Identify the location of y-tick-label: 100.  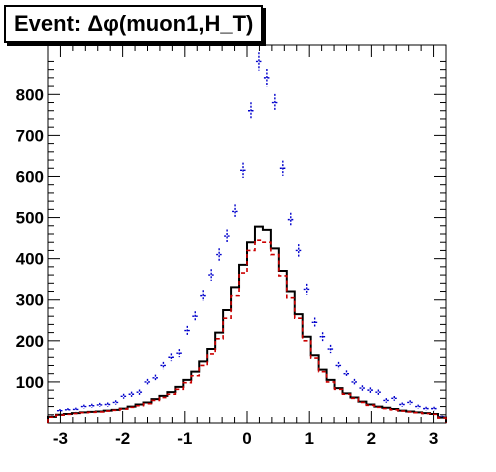
(30, 382).